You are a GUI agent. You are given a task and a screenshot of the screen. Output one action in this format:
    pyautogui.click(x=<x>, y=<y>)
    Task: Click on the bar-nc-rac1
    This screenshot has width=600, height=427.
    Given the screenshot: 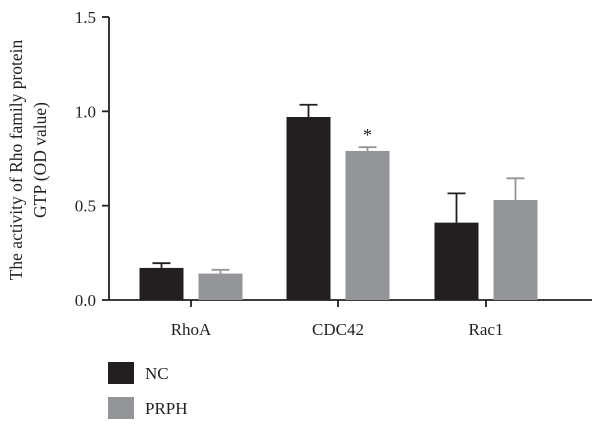 What is the action you would take?
    pyautogui.click(x=456, y=261)
    